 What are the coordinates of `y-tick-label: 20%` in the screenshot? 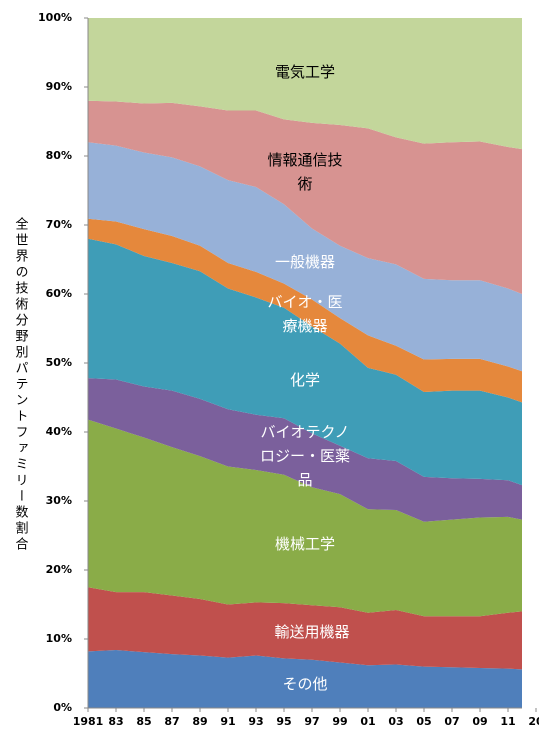 It's located at (59, 569).